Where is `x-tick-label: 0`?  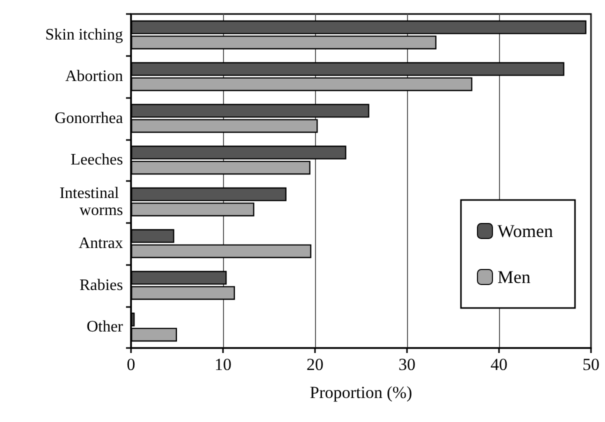 x-tick-label: 0 is located at coordinates (131, 364).